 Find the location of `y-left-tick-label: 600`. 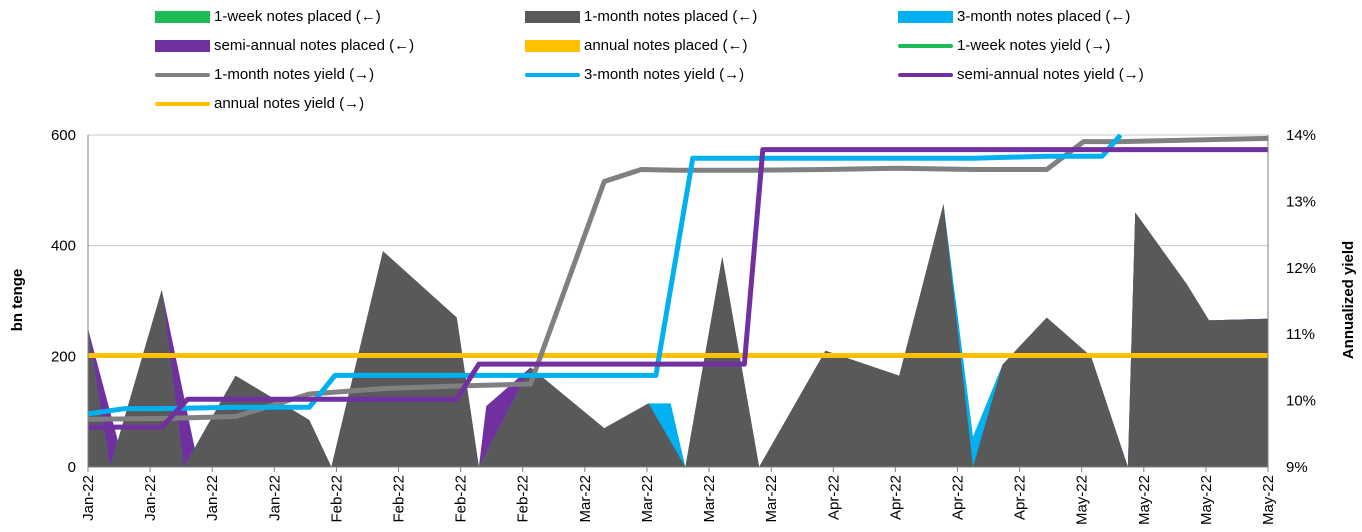

y-left-tick-label: 600 is located at coordinates (63, 135).